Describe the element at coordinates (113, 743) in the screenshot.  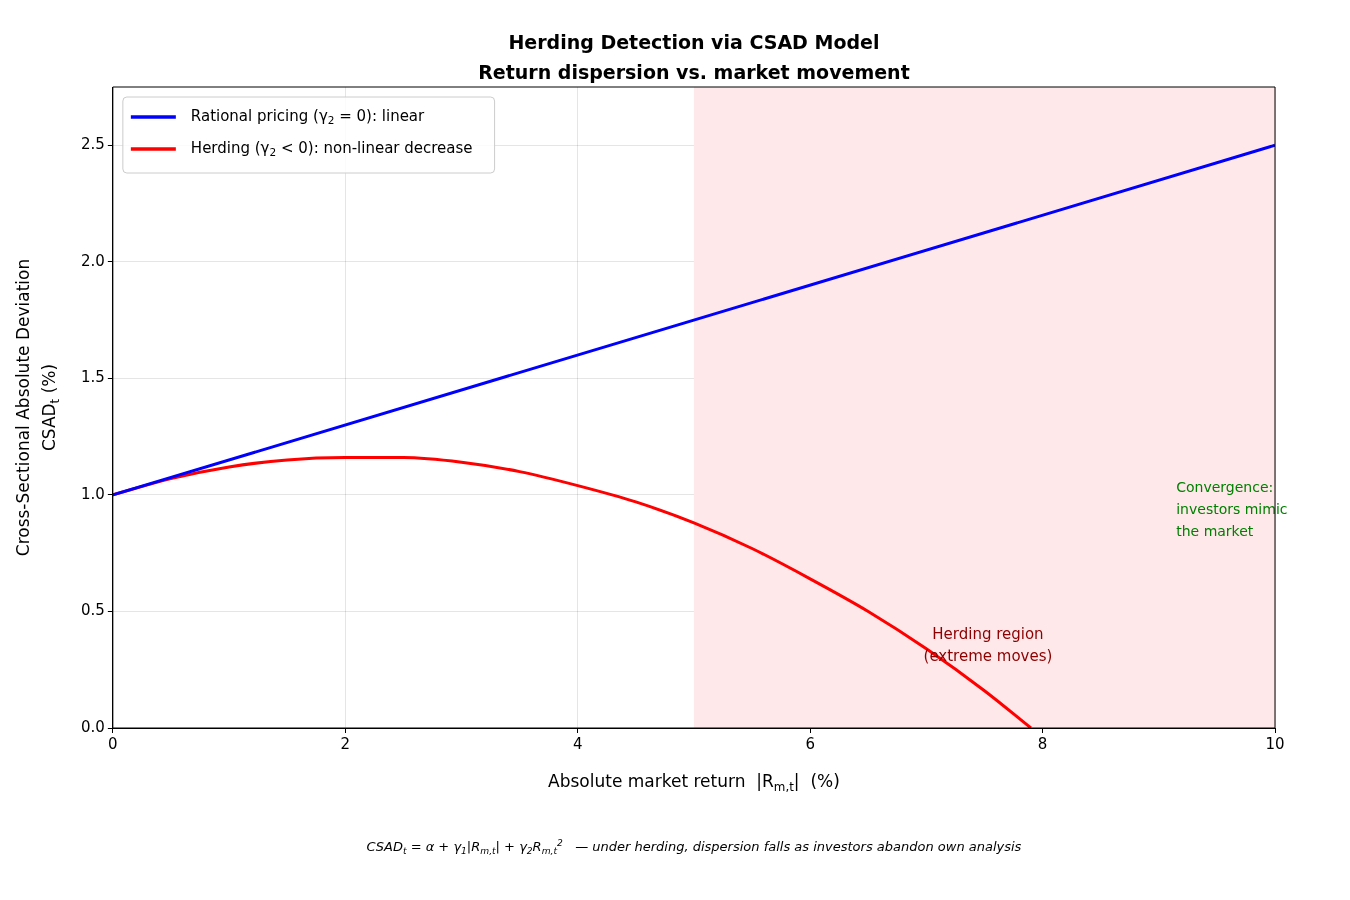
I see `x-tick-label: 0` at that location.